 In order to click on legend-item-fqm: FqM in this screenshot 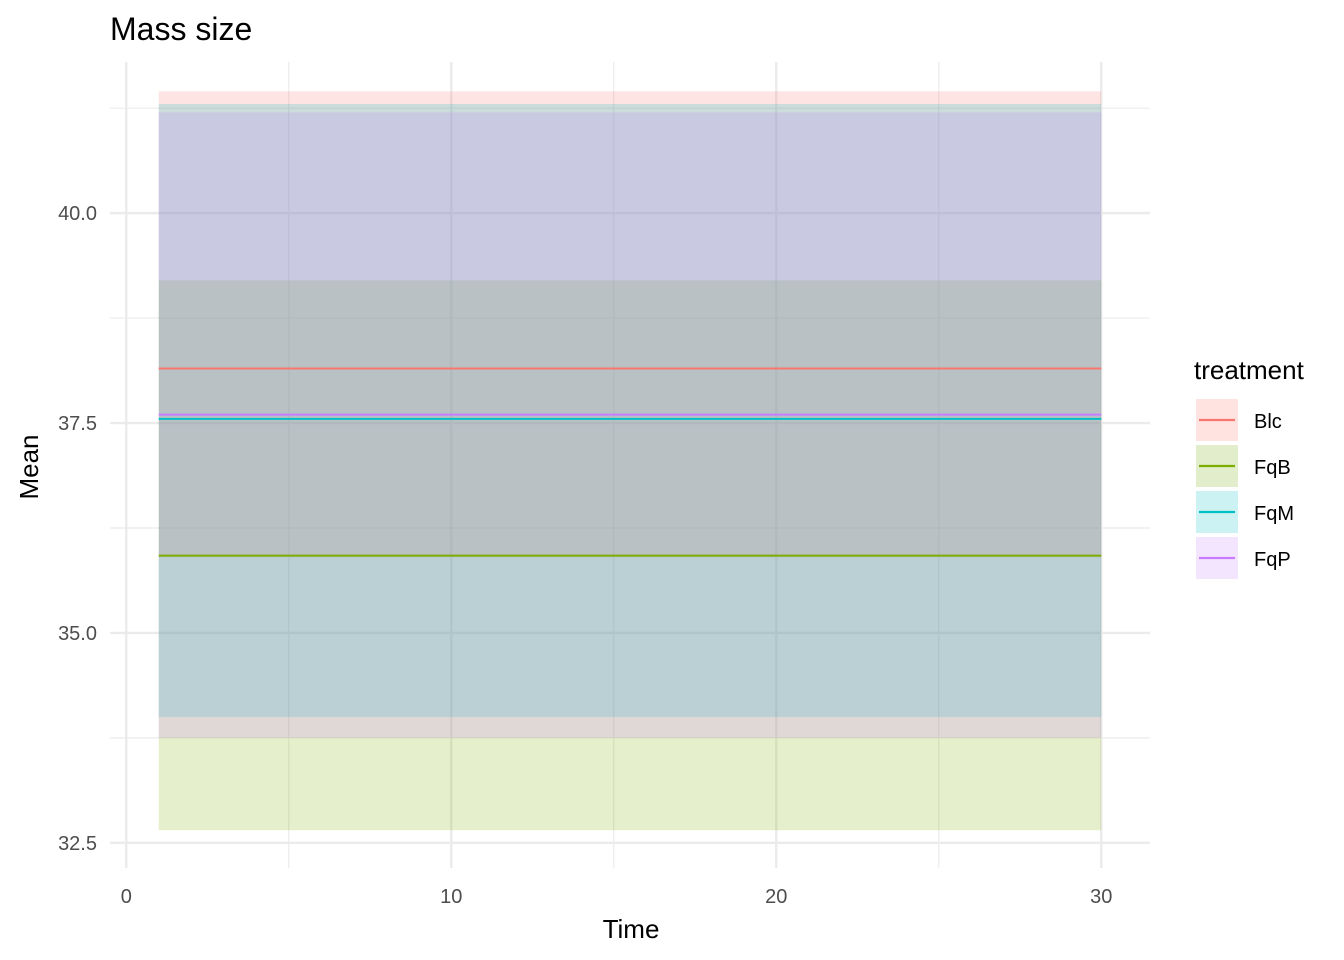, I will do `click(1245, 512)`.